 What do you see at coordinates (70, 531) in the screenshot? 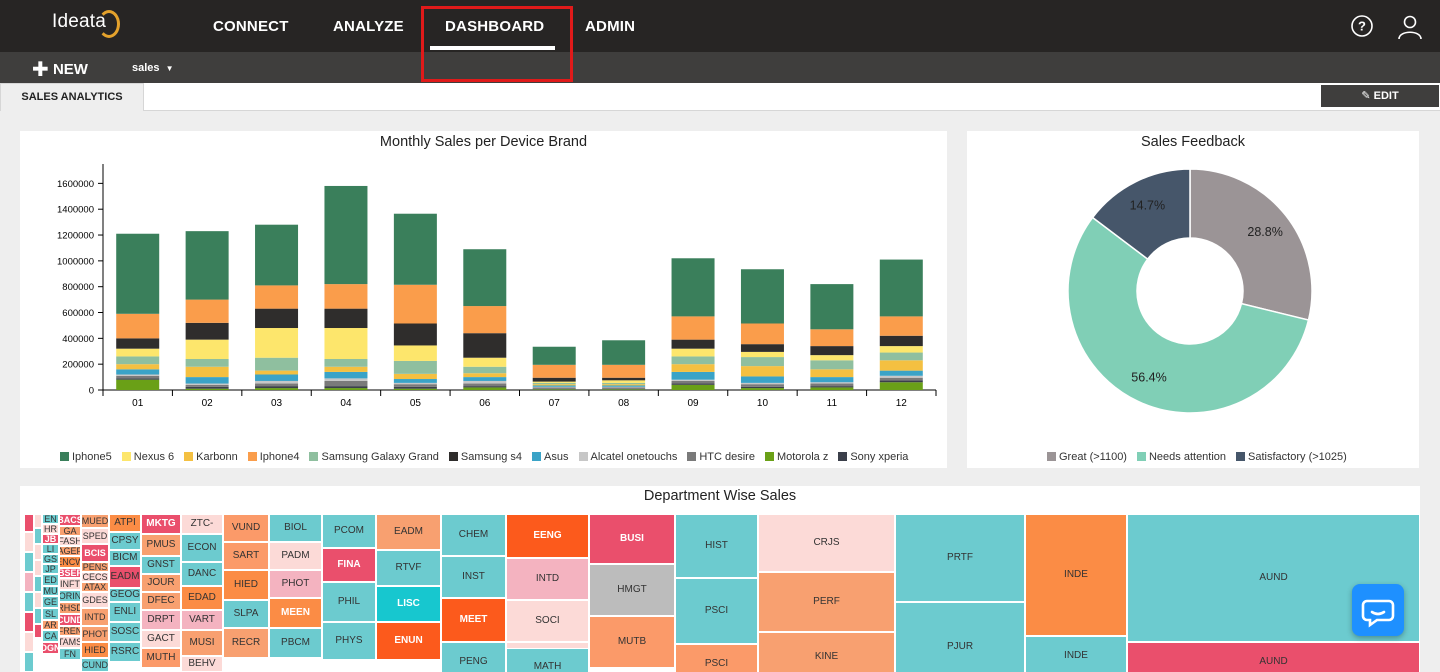
I see `treemap-cell: GA` at bounding box center [70, 531].